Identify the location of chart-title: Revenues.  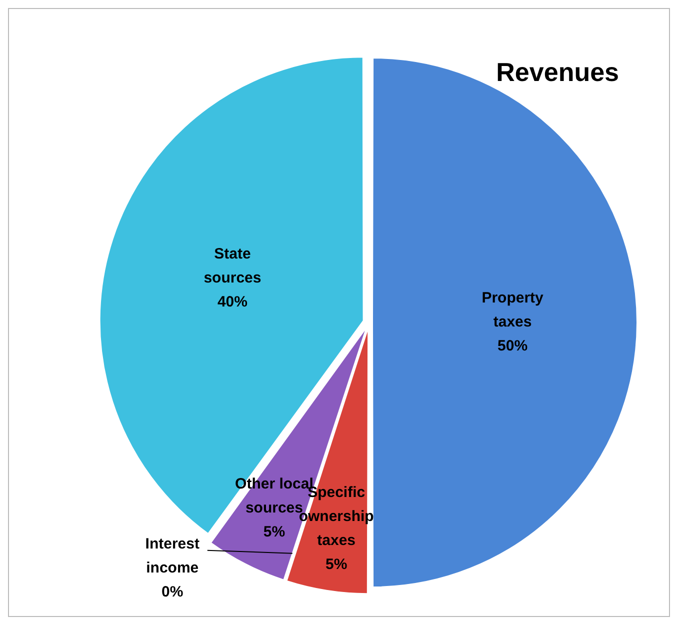
(557, 72).